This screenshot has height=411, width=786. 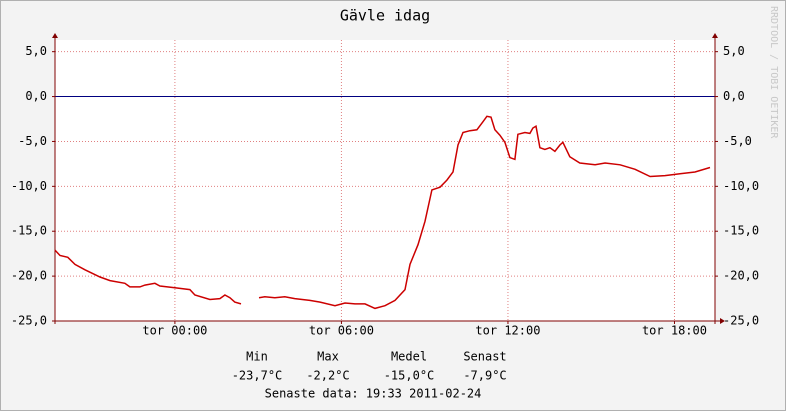 What do you see at coordinates (773, 72) in the screenshot?
I see `watermark: RRDTOOL / TOBI OETIKER` at bounding box center [773, 72].